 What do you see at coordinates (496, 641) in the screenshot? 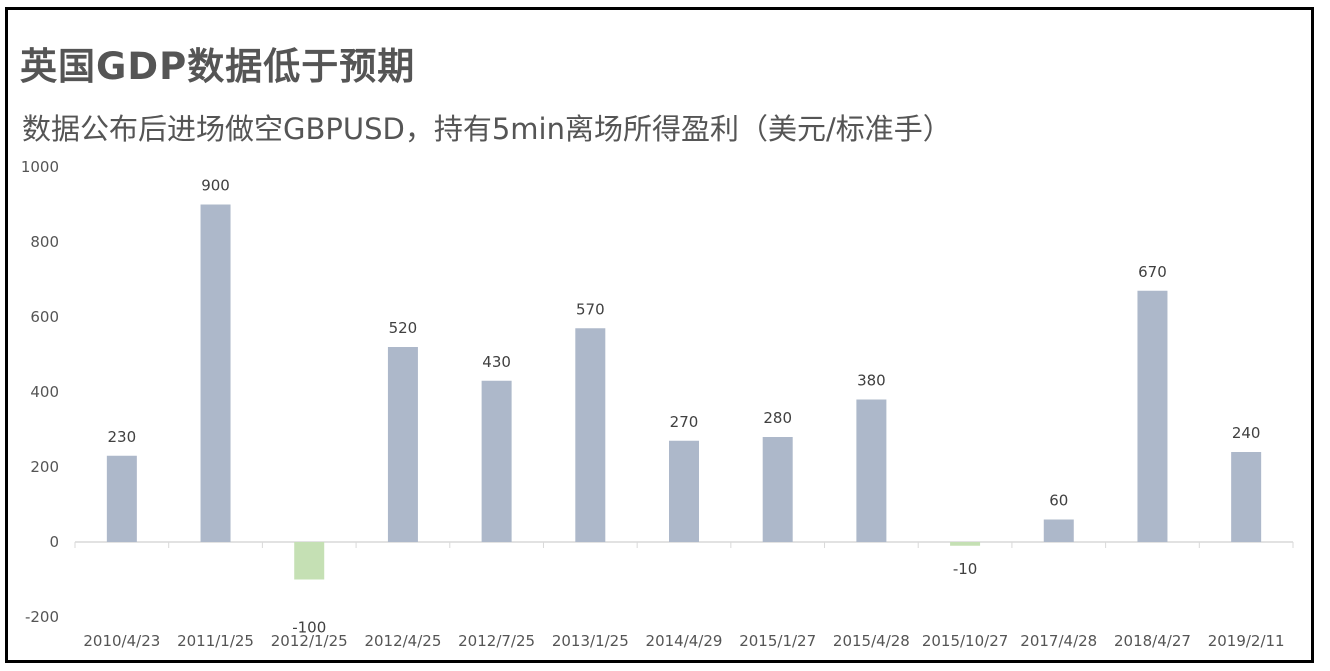
I see `x-tick-label: 2012/7/25` at bounding box center [496, 641].